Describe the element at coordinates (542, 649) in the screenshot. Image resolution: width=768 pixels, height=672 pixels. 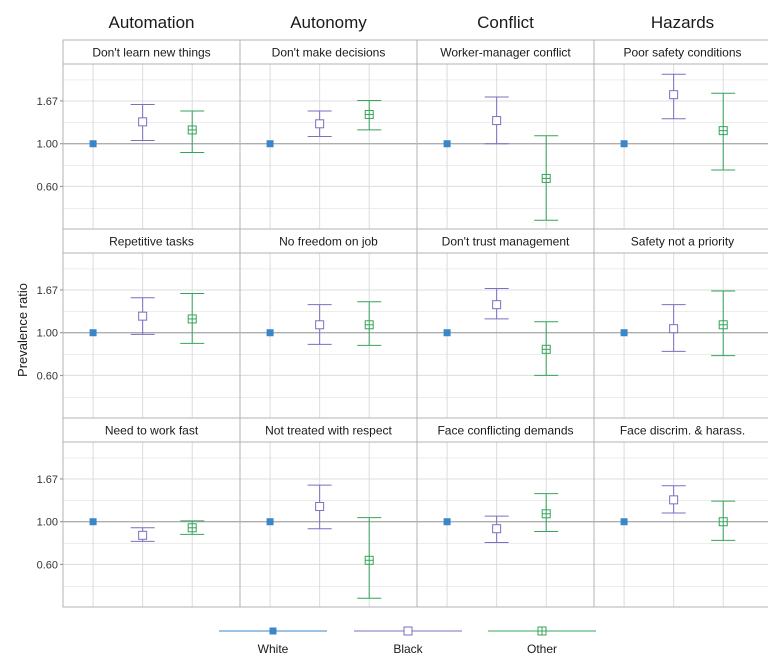
I see `legend-label: Other` at that location.